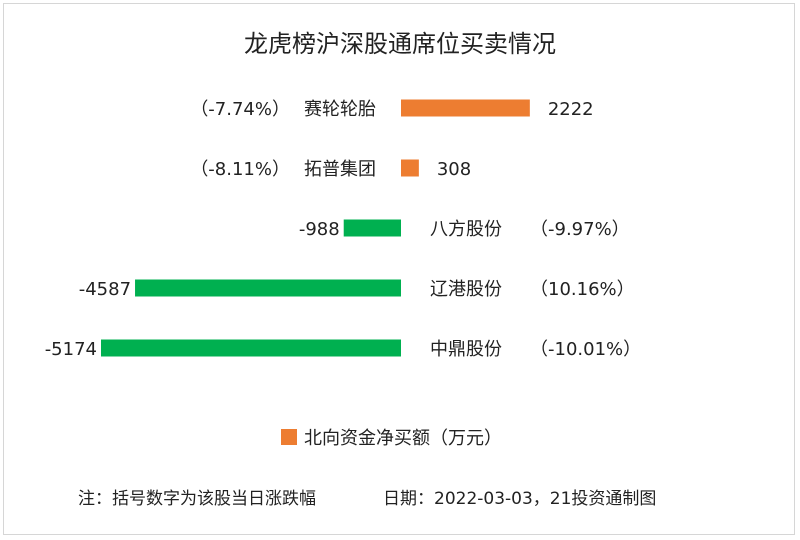 This screenshot has width=800, height=540. What do you see at coordinates (454, 169) in the screenshot?
I see `value-label-1: 308` at bounding box center [454, 169].